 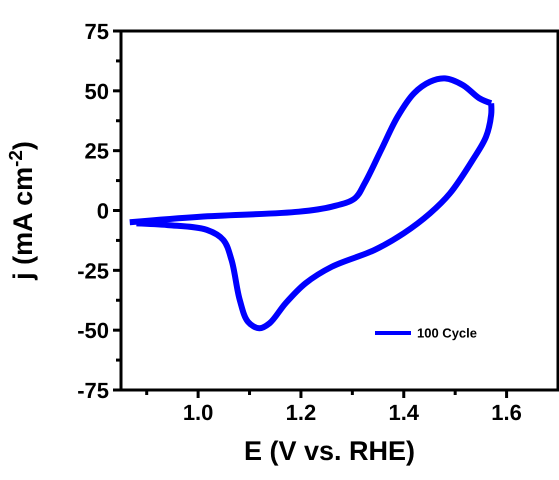 I want to click on x-tick-label: 1.6, so click(x=506, y=412).